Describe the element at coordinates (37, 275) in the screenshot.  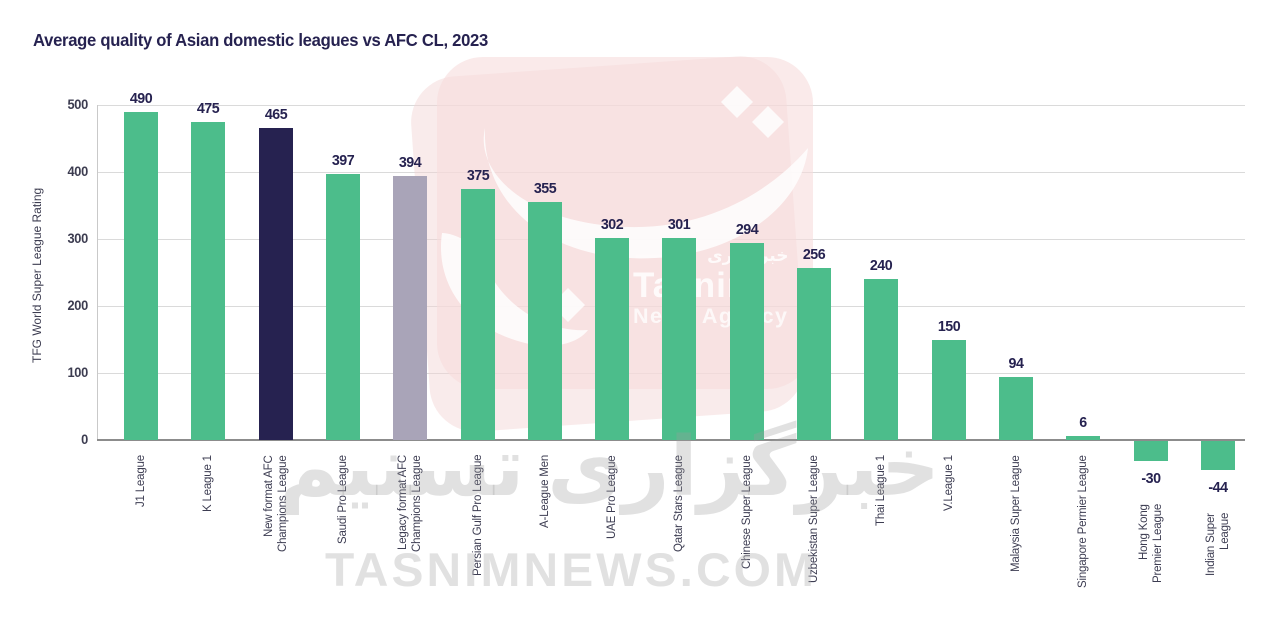
I see `y-axis-title: TFG World Super League Rating` at that location.